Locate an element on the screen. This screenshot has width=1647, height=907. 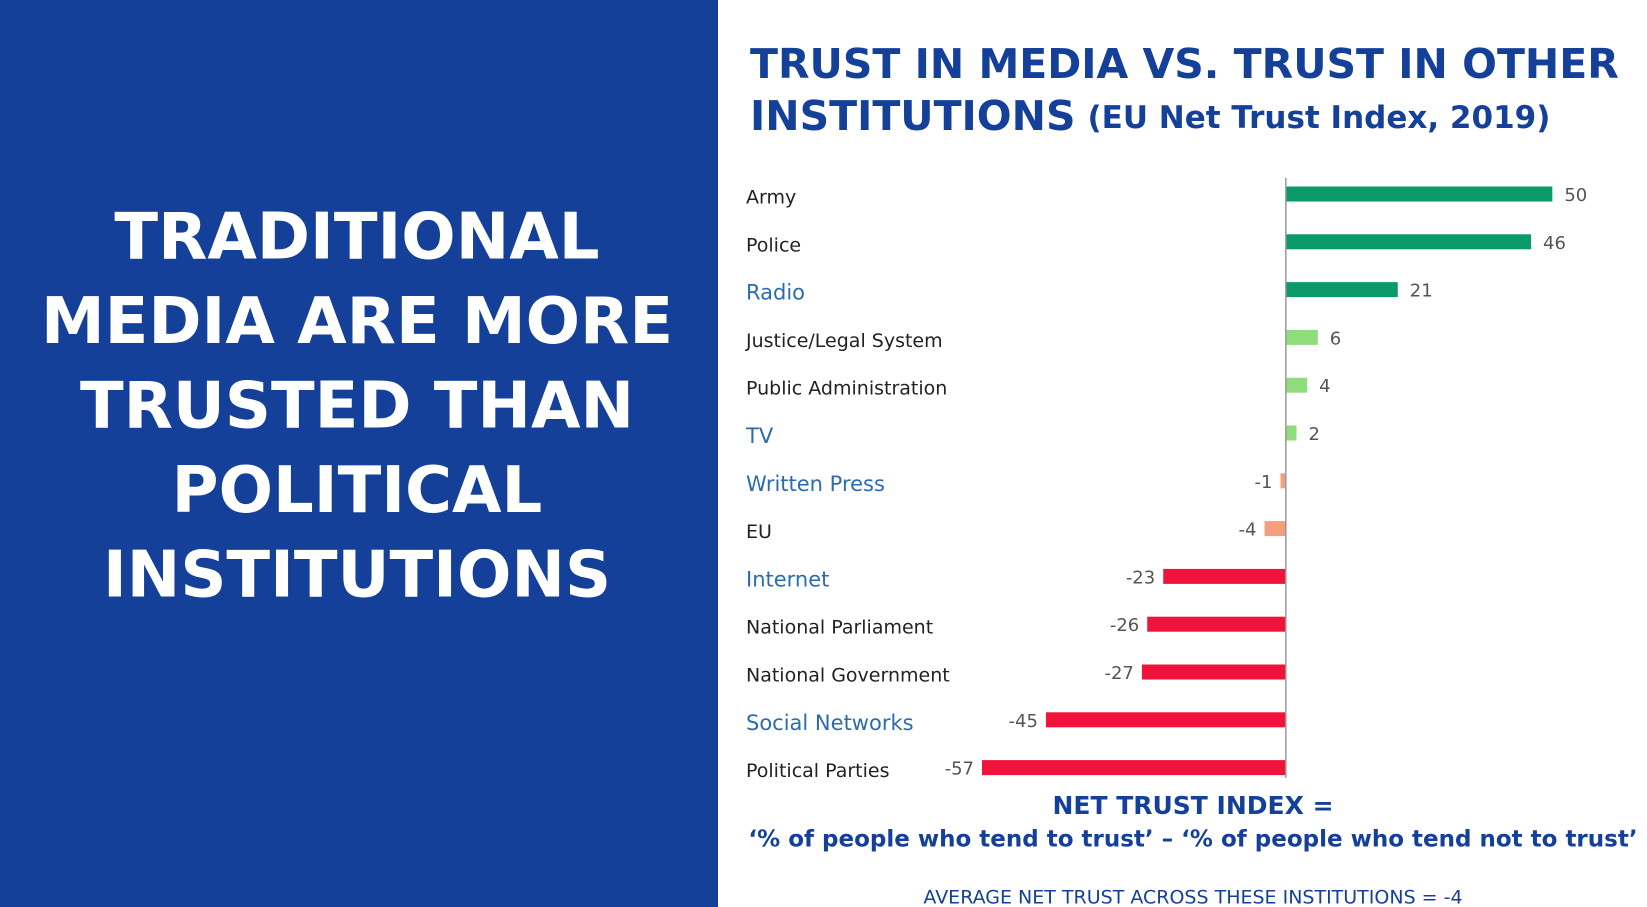
headline-line: POLITICAL is located at coordinates (357, 491).